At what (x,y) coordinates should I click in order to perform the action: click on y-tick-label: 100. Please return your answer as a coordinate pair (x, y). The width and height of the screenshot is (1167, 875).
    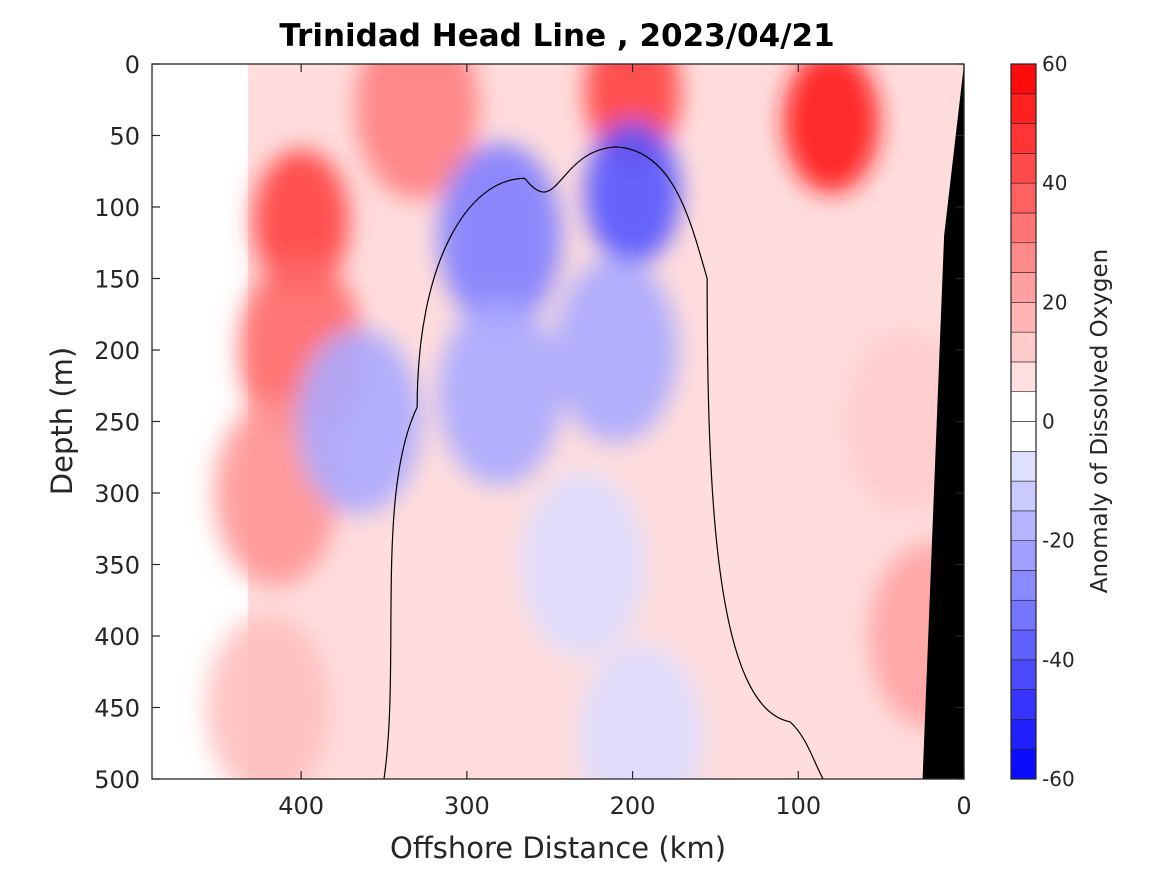
    Looking at the image, I should click on (117, 208).